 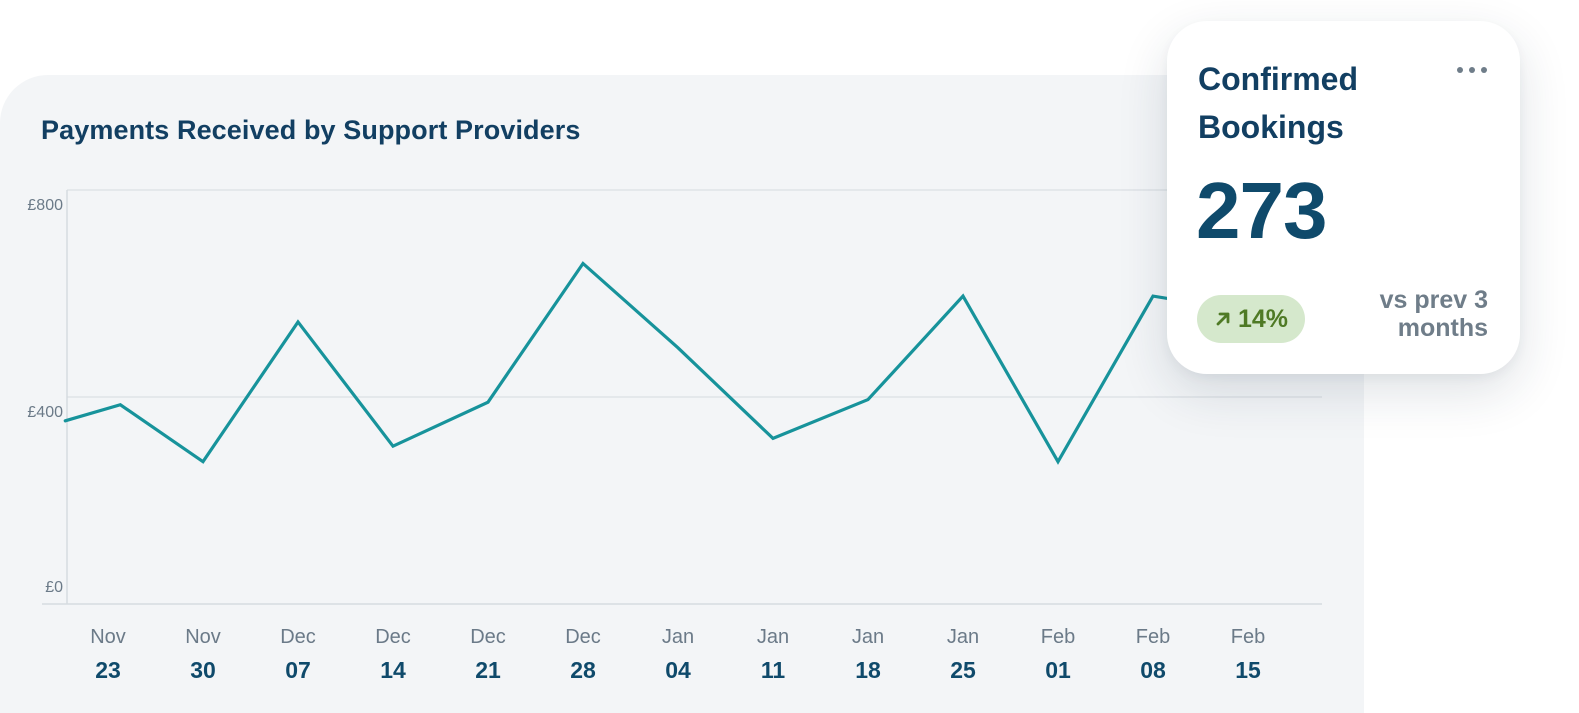 I want to click on x-tick-day-10: 01, so click(x=1058, y=670).